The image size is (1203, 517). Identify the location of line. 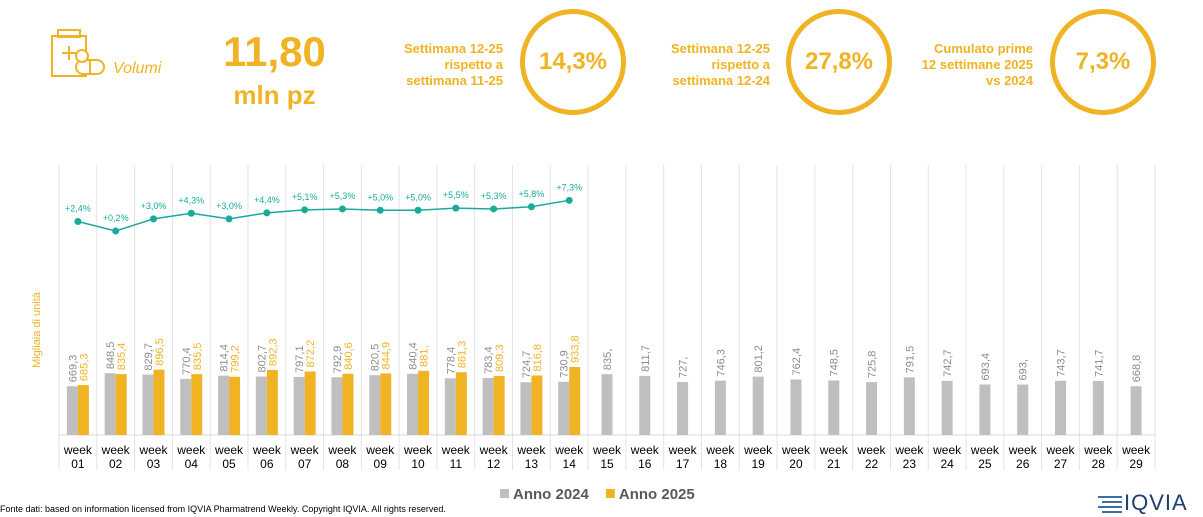
(323, 215).